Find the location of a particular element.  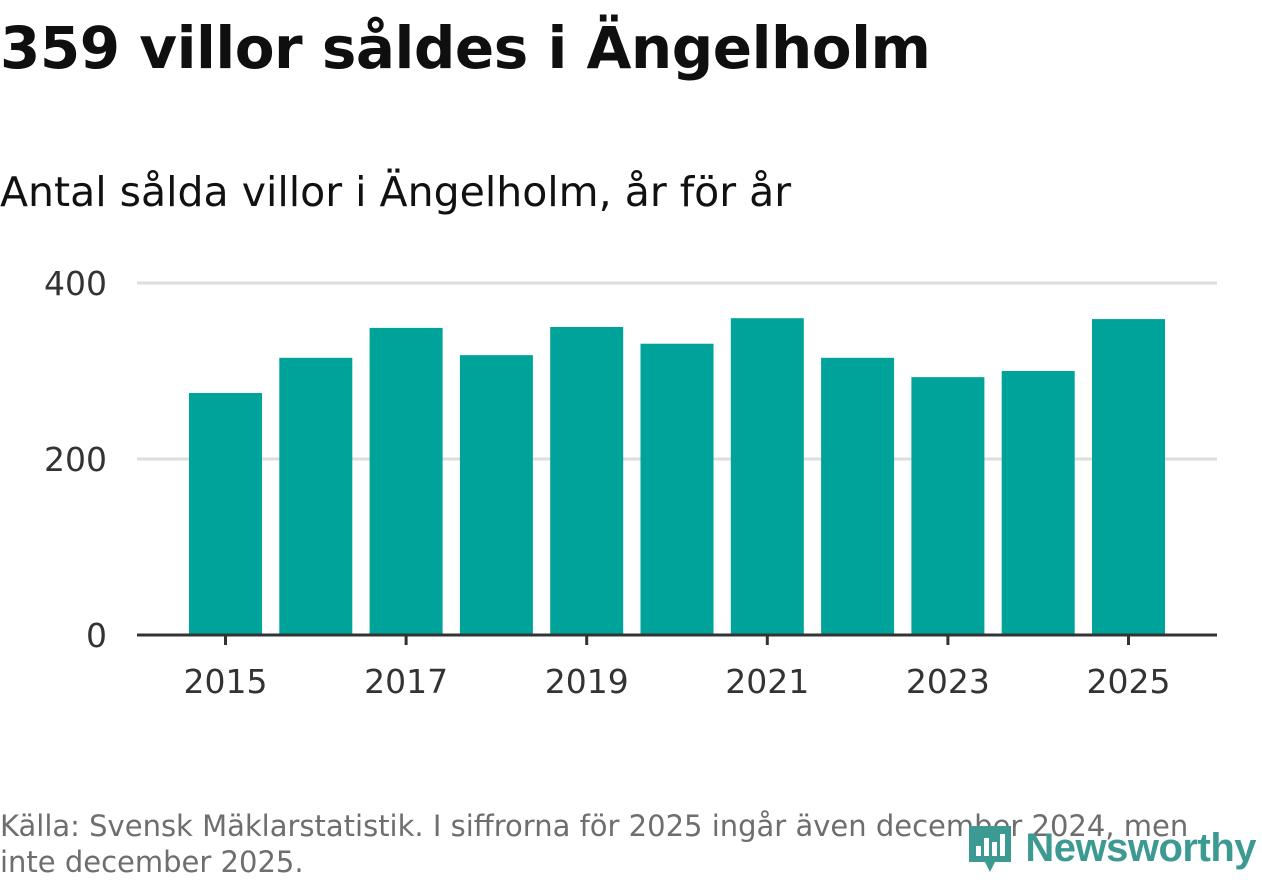

bar-2022 is located at coordinates (858, 496).